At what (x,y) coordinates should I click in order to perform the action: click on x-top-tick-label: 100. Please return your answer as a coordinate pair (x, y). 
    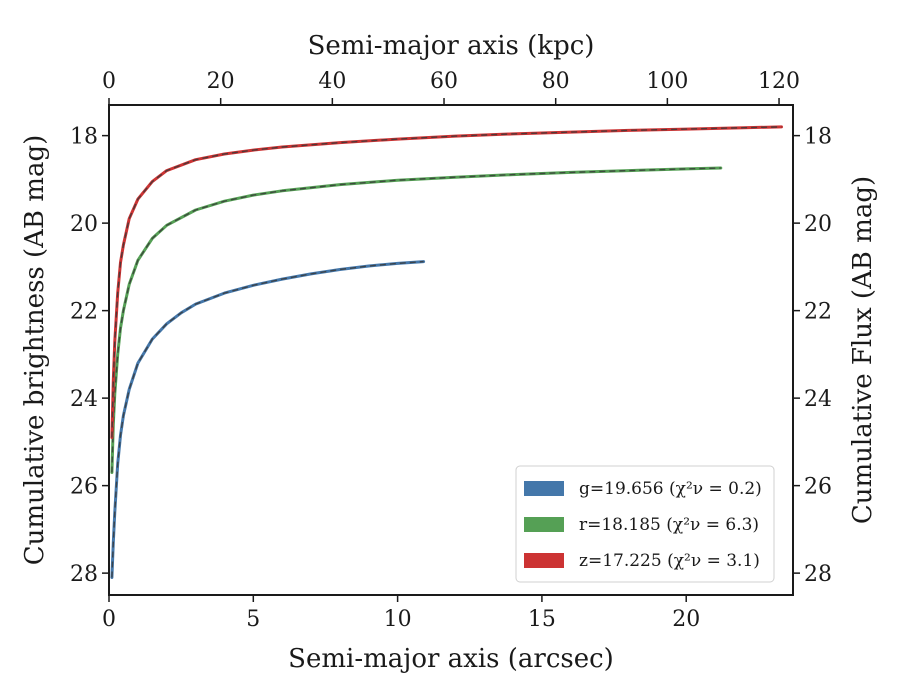
    Looking at the image, I should click on (667, 81).